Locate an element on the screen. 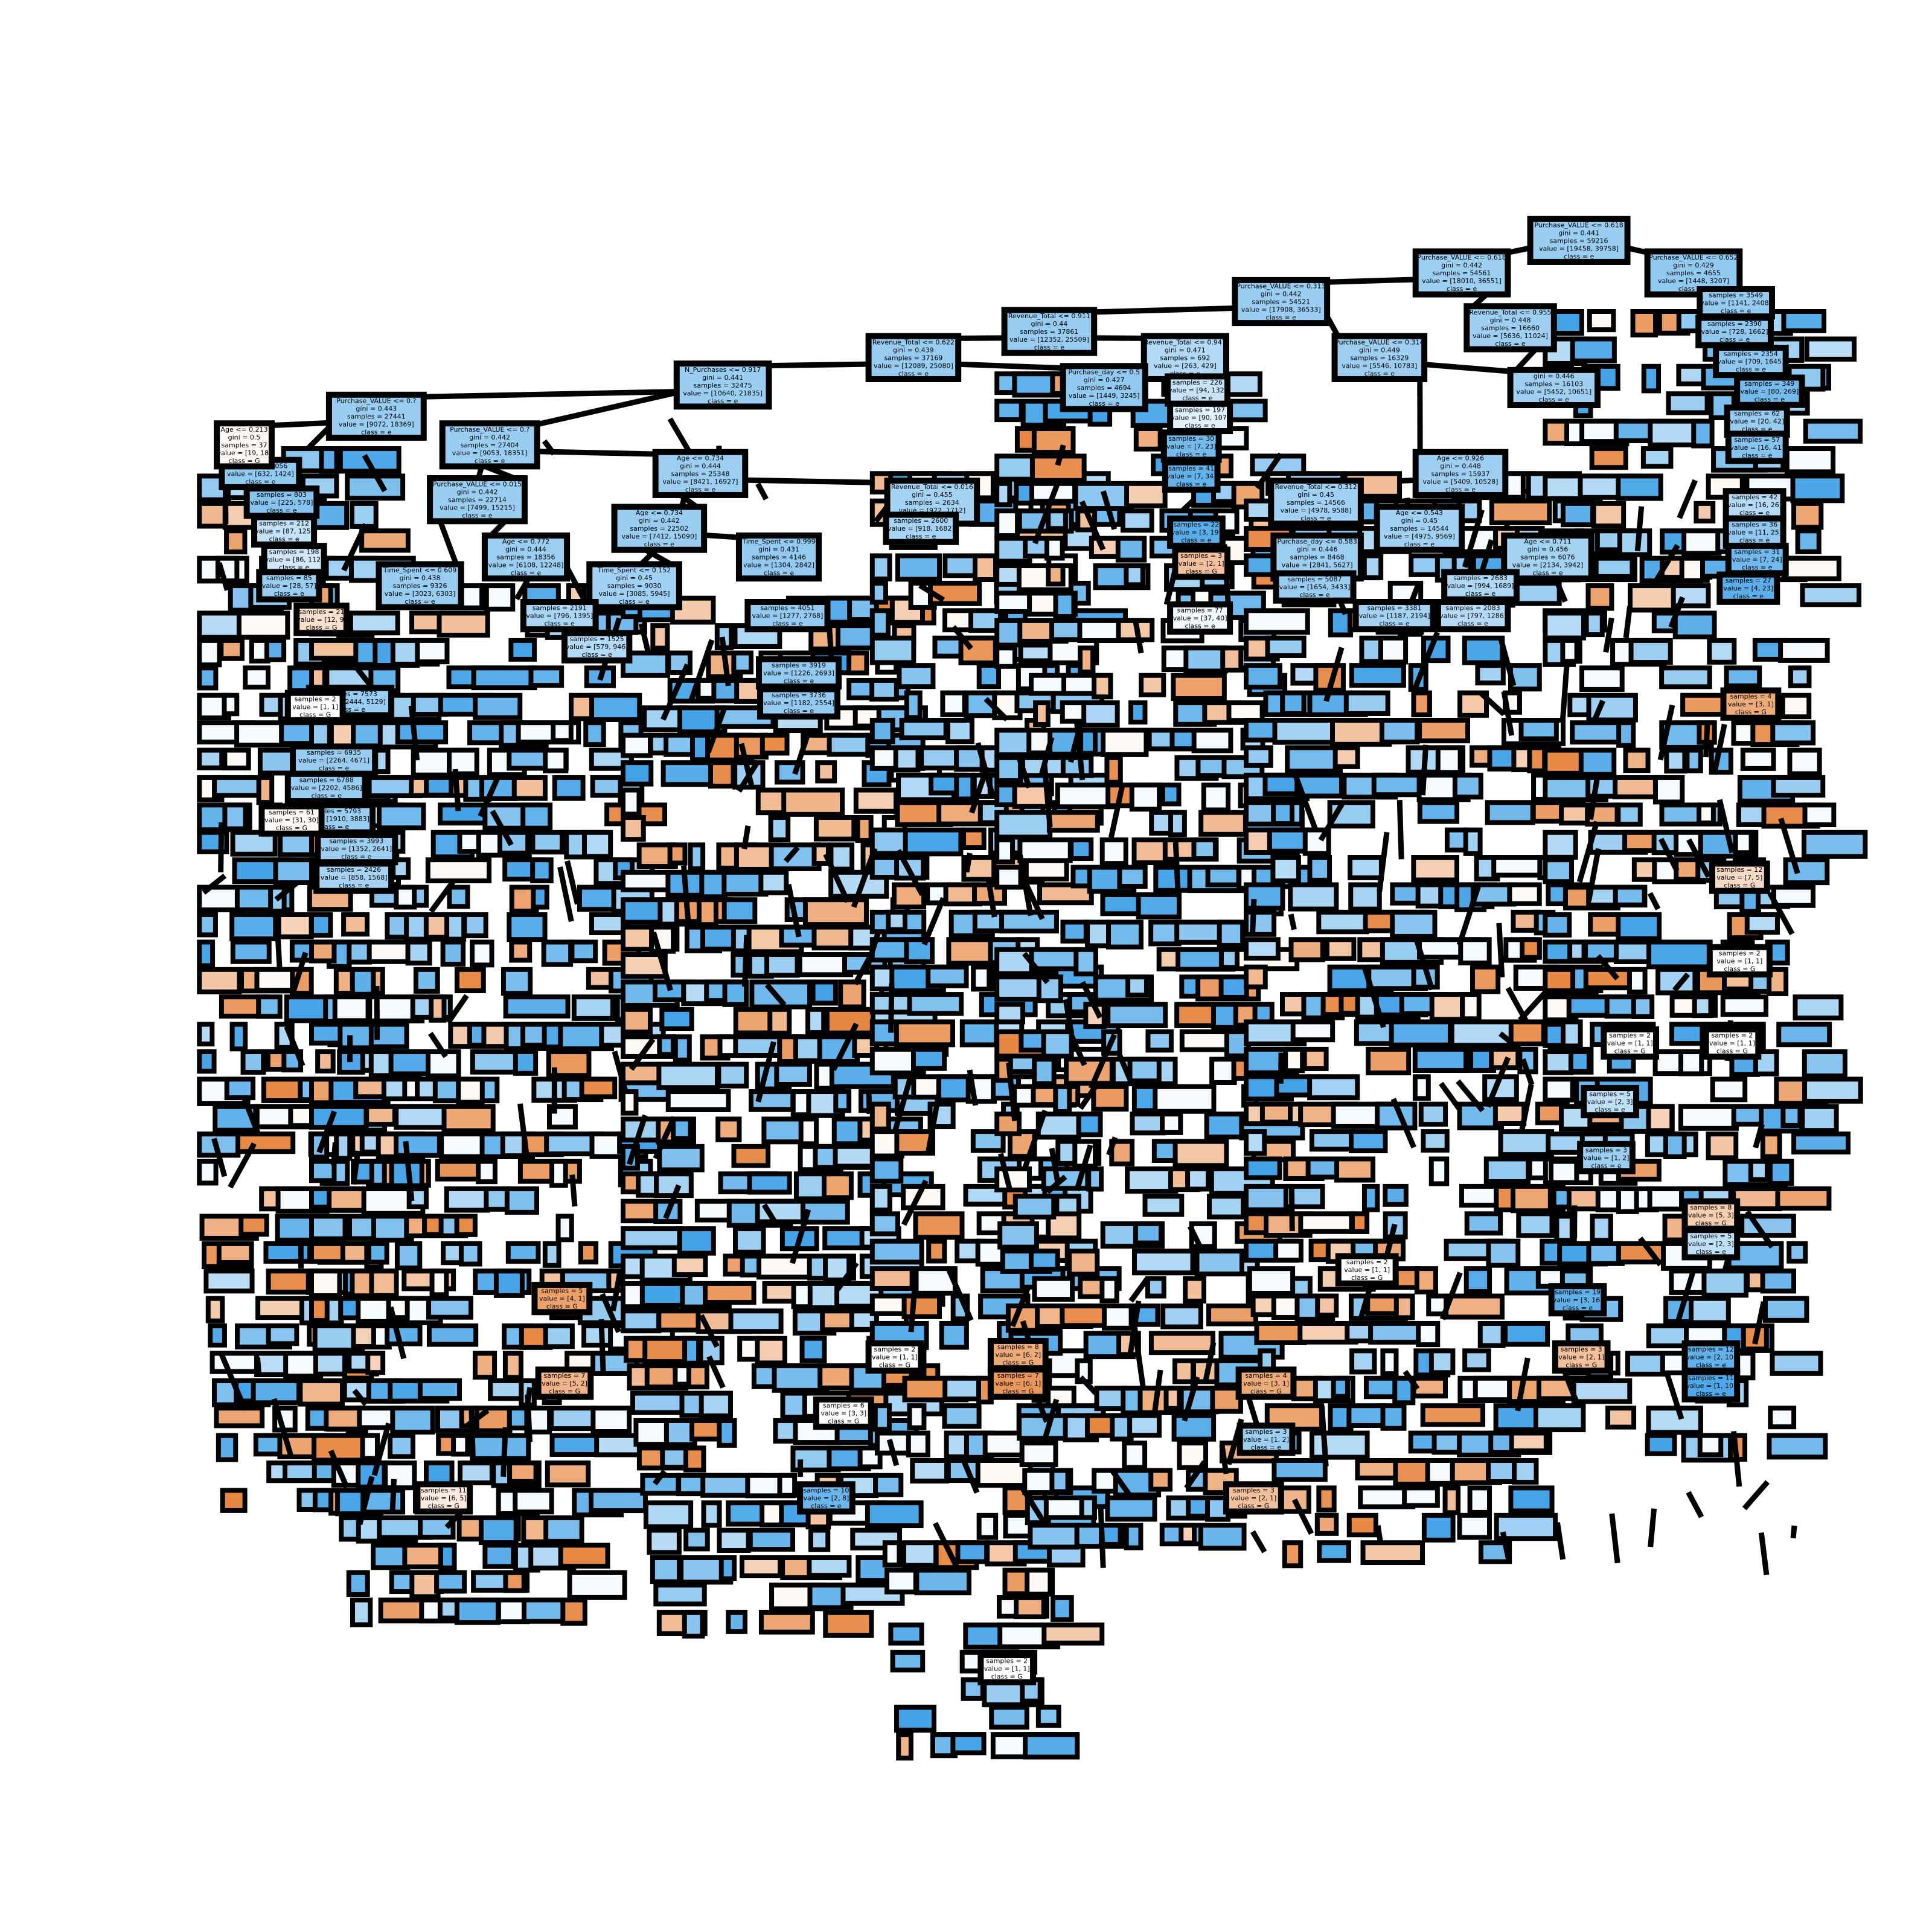  node-label-line: value = [918, 1682] is located at coordinates (921, 529).